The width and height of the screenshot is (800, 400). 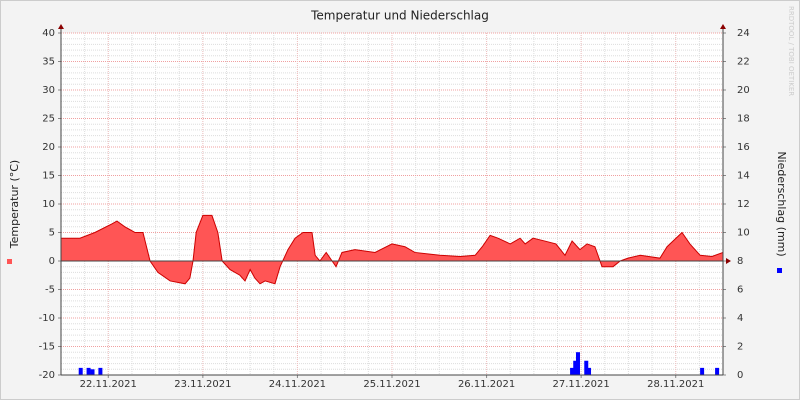 I want to click on y2-tick-label: 22, so click(x=743, y=62).